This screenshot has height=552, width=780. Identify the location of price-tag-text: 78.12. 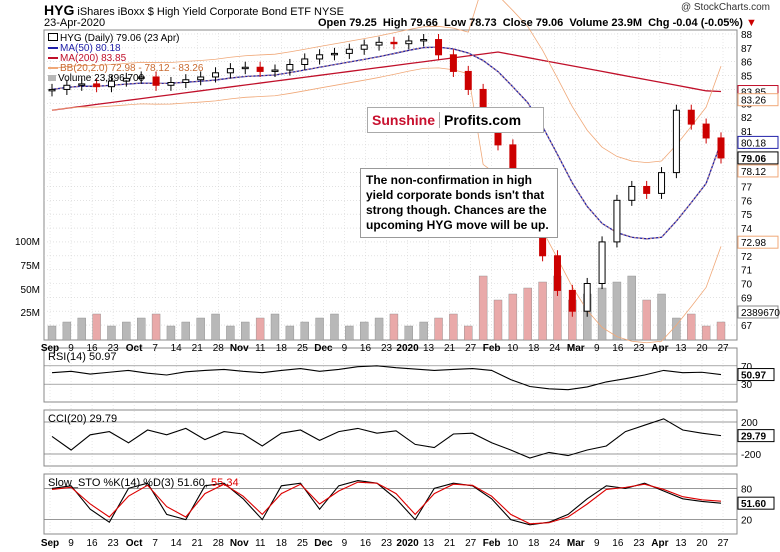
(753, 172).